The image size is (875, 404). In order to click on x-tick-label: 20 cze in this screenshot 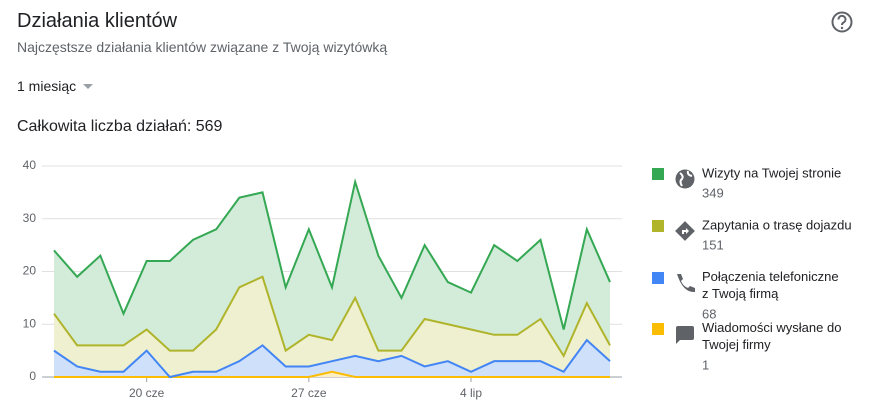, I will do `click(147, 393)`.